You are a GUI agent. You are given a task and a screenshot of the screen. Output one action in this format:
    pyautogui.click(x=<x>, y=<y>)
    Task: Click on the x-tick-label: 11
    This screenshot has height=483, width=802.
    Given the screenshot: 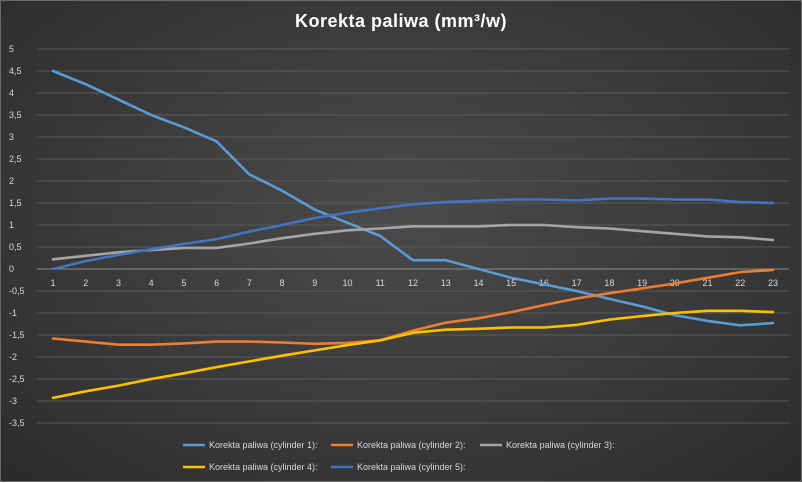 What is the action you would take?
    pyautogui.click(x=380, y=283)
    